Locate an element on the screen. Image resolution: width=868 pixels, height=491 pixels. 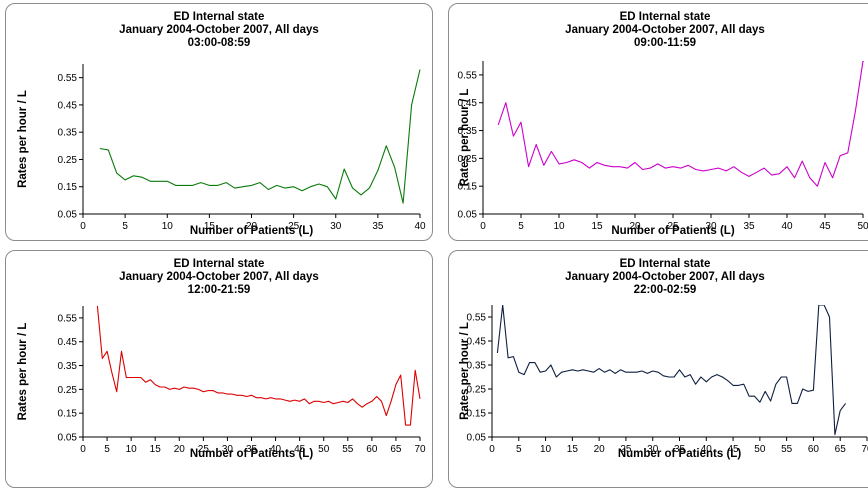
chart-title-line: 03:00-08:59 is located at coordinates (219, 43).